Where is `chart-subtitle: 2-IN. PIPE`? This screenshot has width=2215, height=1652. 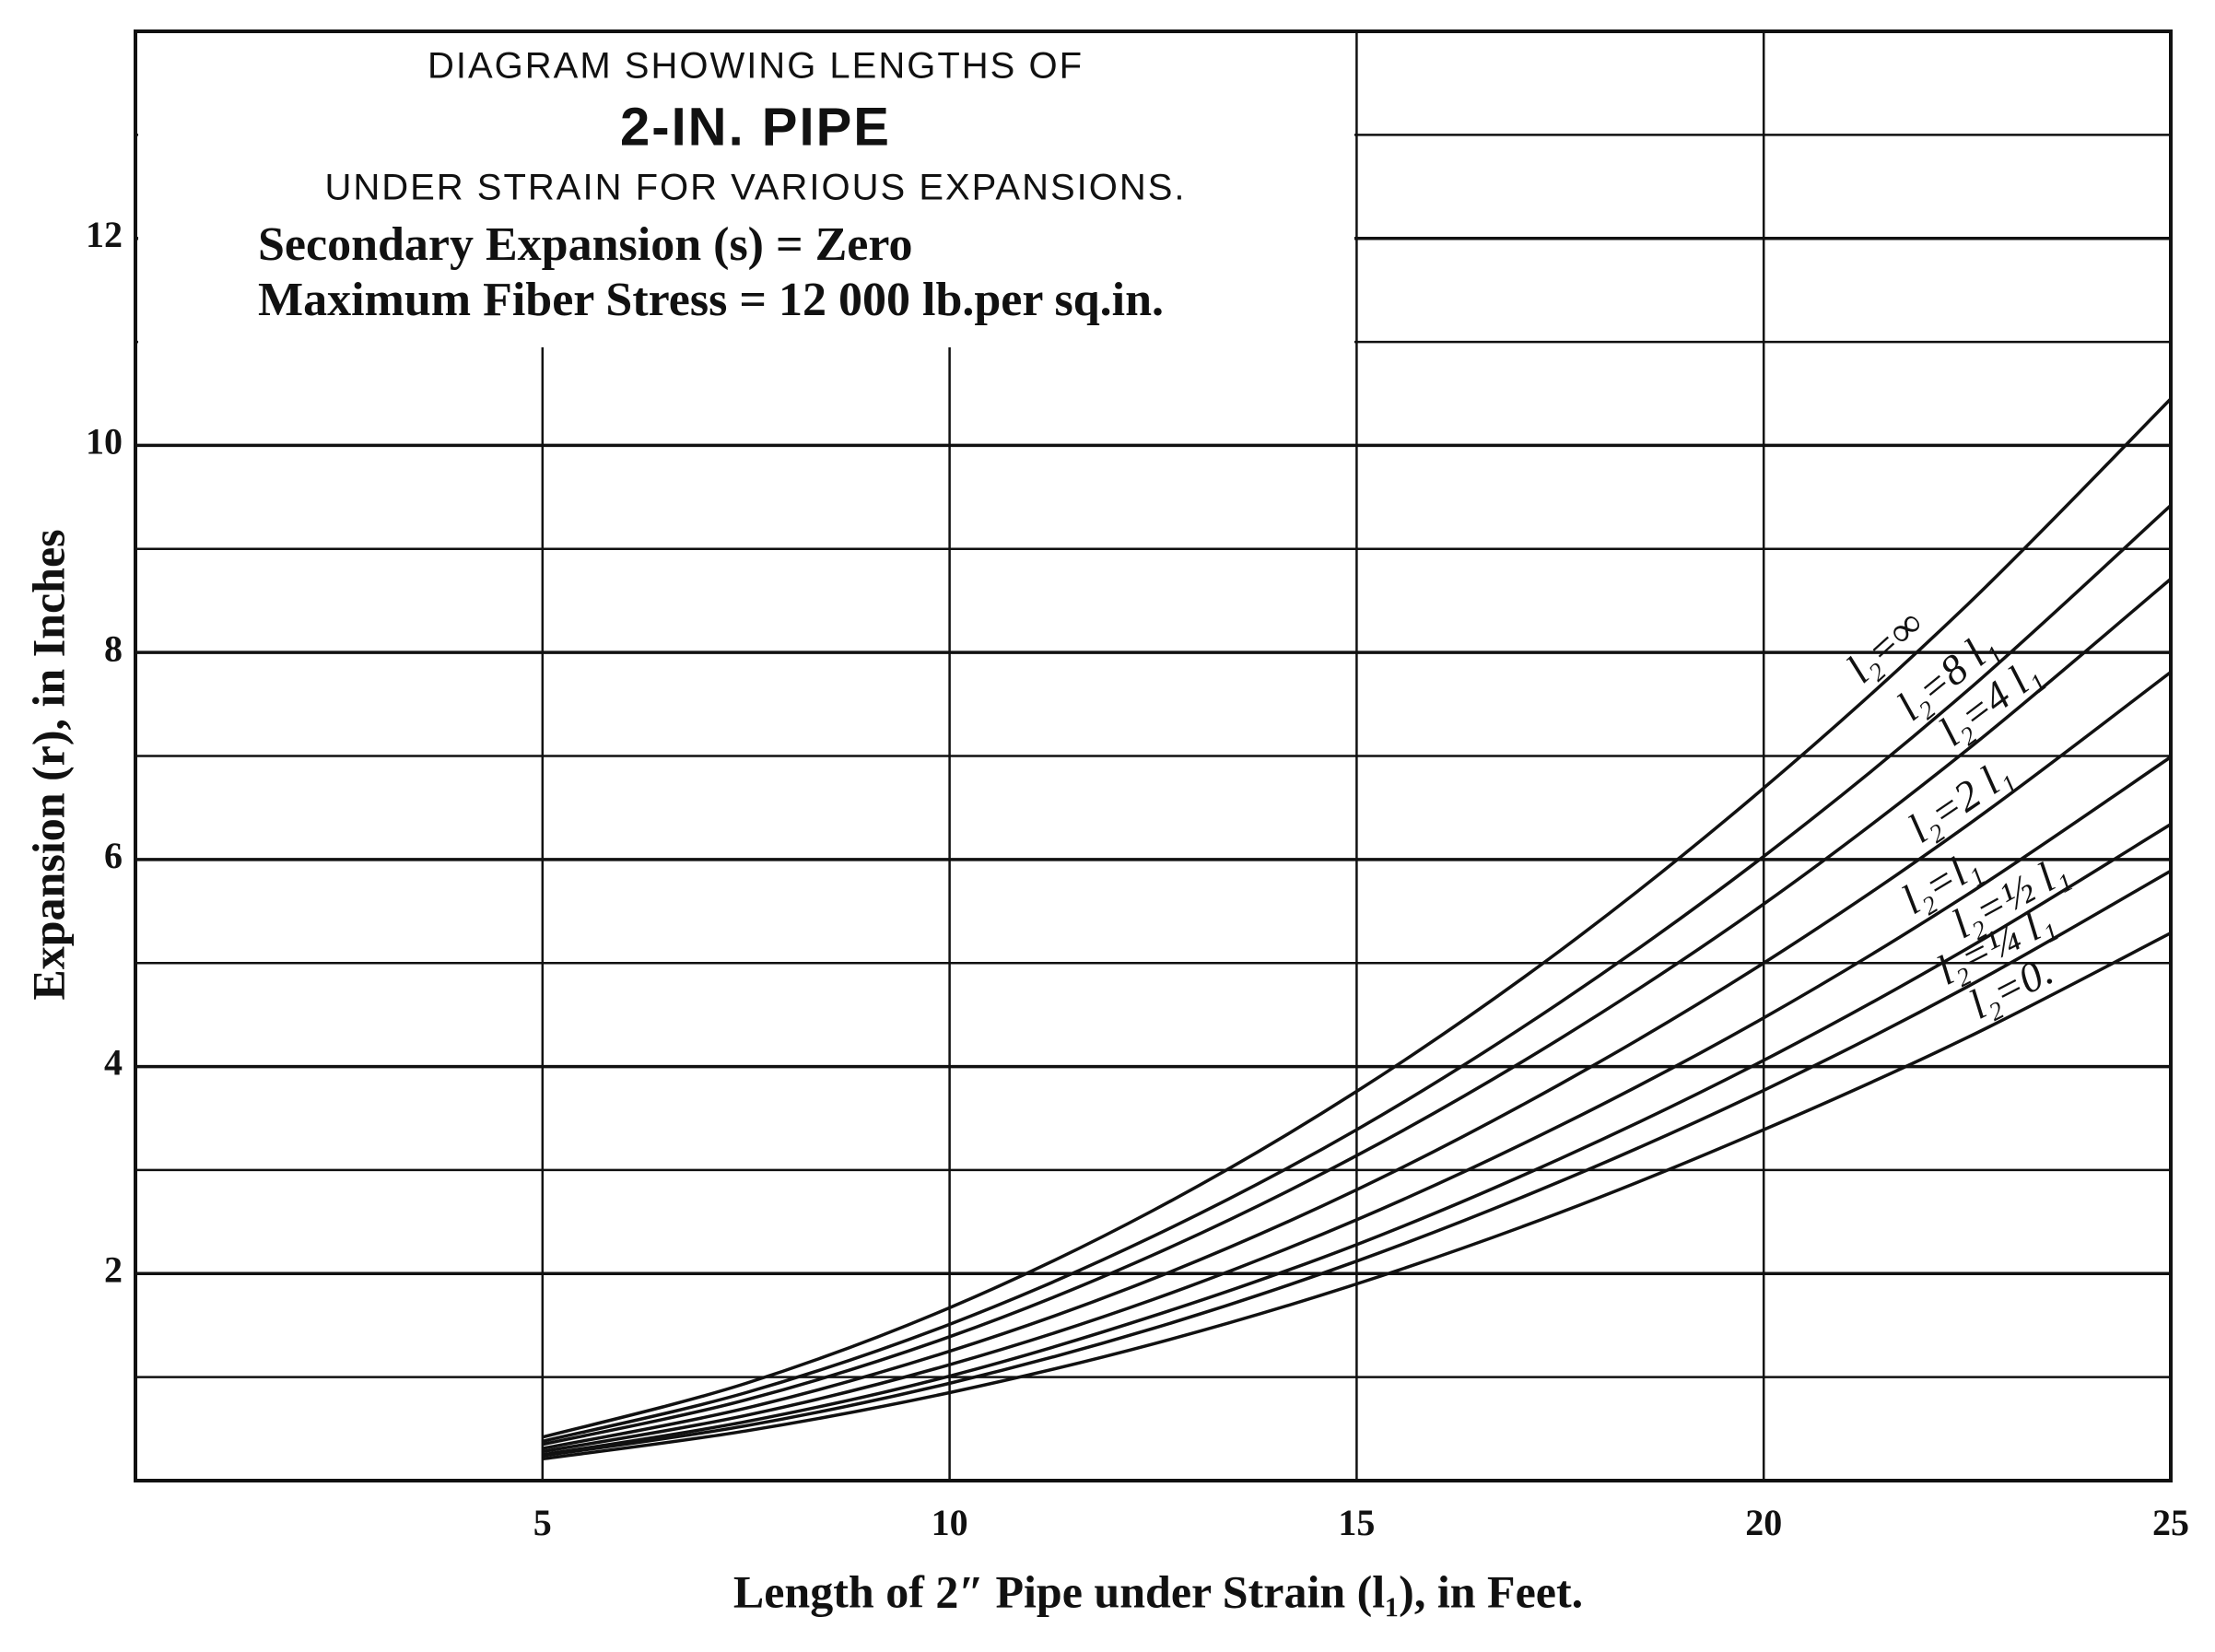
chart-subtitle: 2-IN. PIPE is located at coordinates (755, 127).